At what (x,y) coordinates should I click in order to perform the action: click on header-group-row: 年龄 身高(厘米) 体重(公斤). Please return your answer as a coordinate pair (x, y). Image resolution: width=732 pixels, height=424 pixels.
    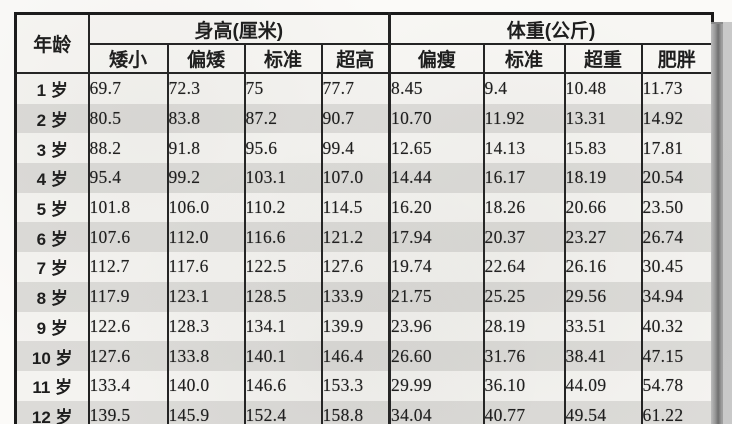
    Looking at the image, I should click on (364, 43).